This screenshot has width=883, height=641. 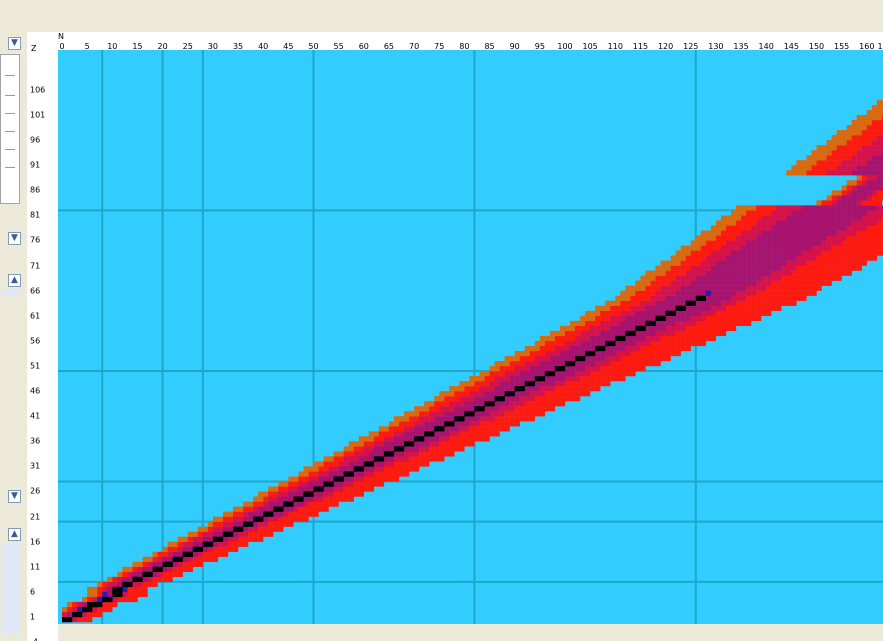 What do you see at coordinates (238, 46) in the screenshot?
I see `n-tick-label: 35` at bounding box center [238, 46].